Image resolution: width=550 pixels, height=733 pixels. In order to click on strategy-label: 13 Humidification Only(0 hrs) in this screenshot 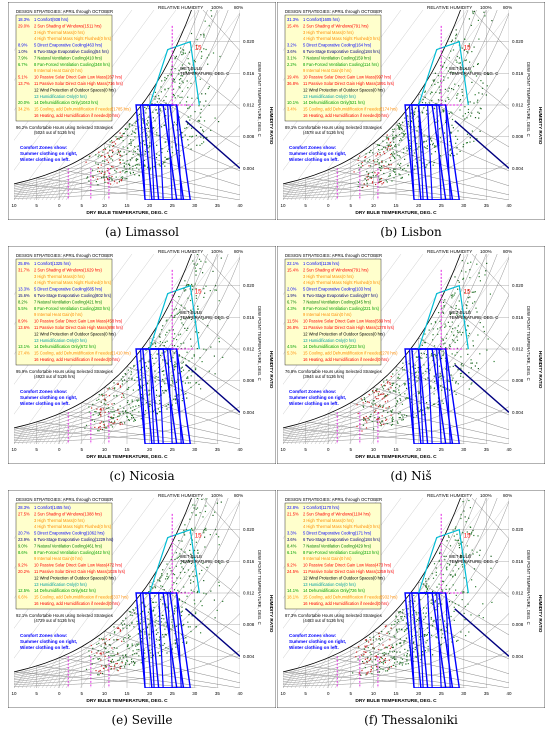, I will do `click(60, 584)`.